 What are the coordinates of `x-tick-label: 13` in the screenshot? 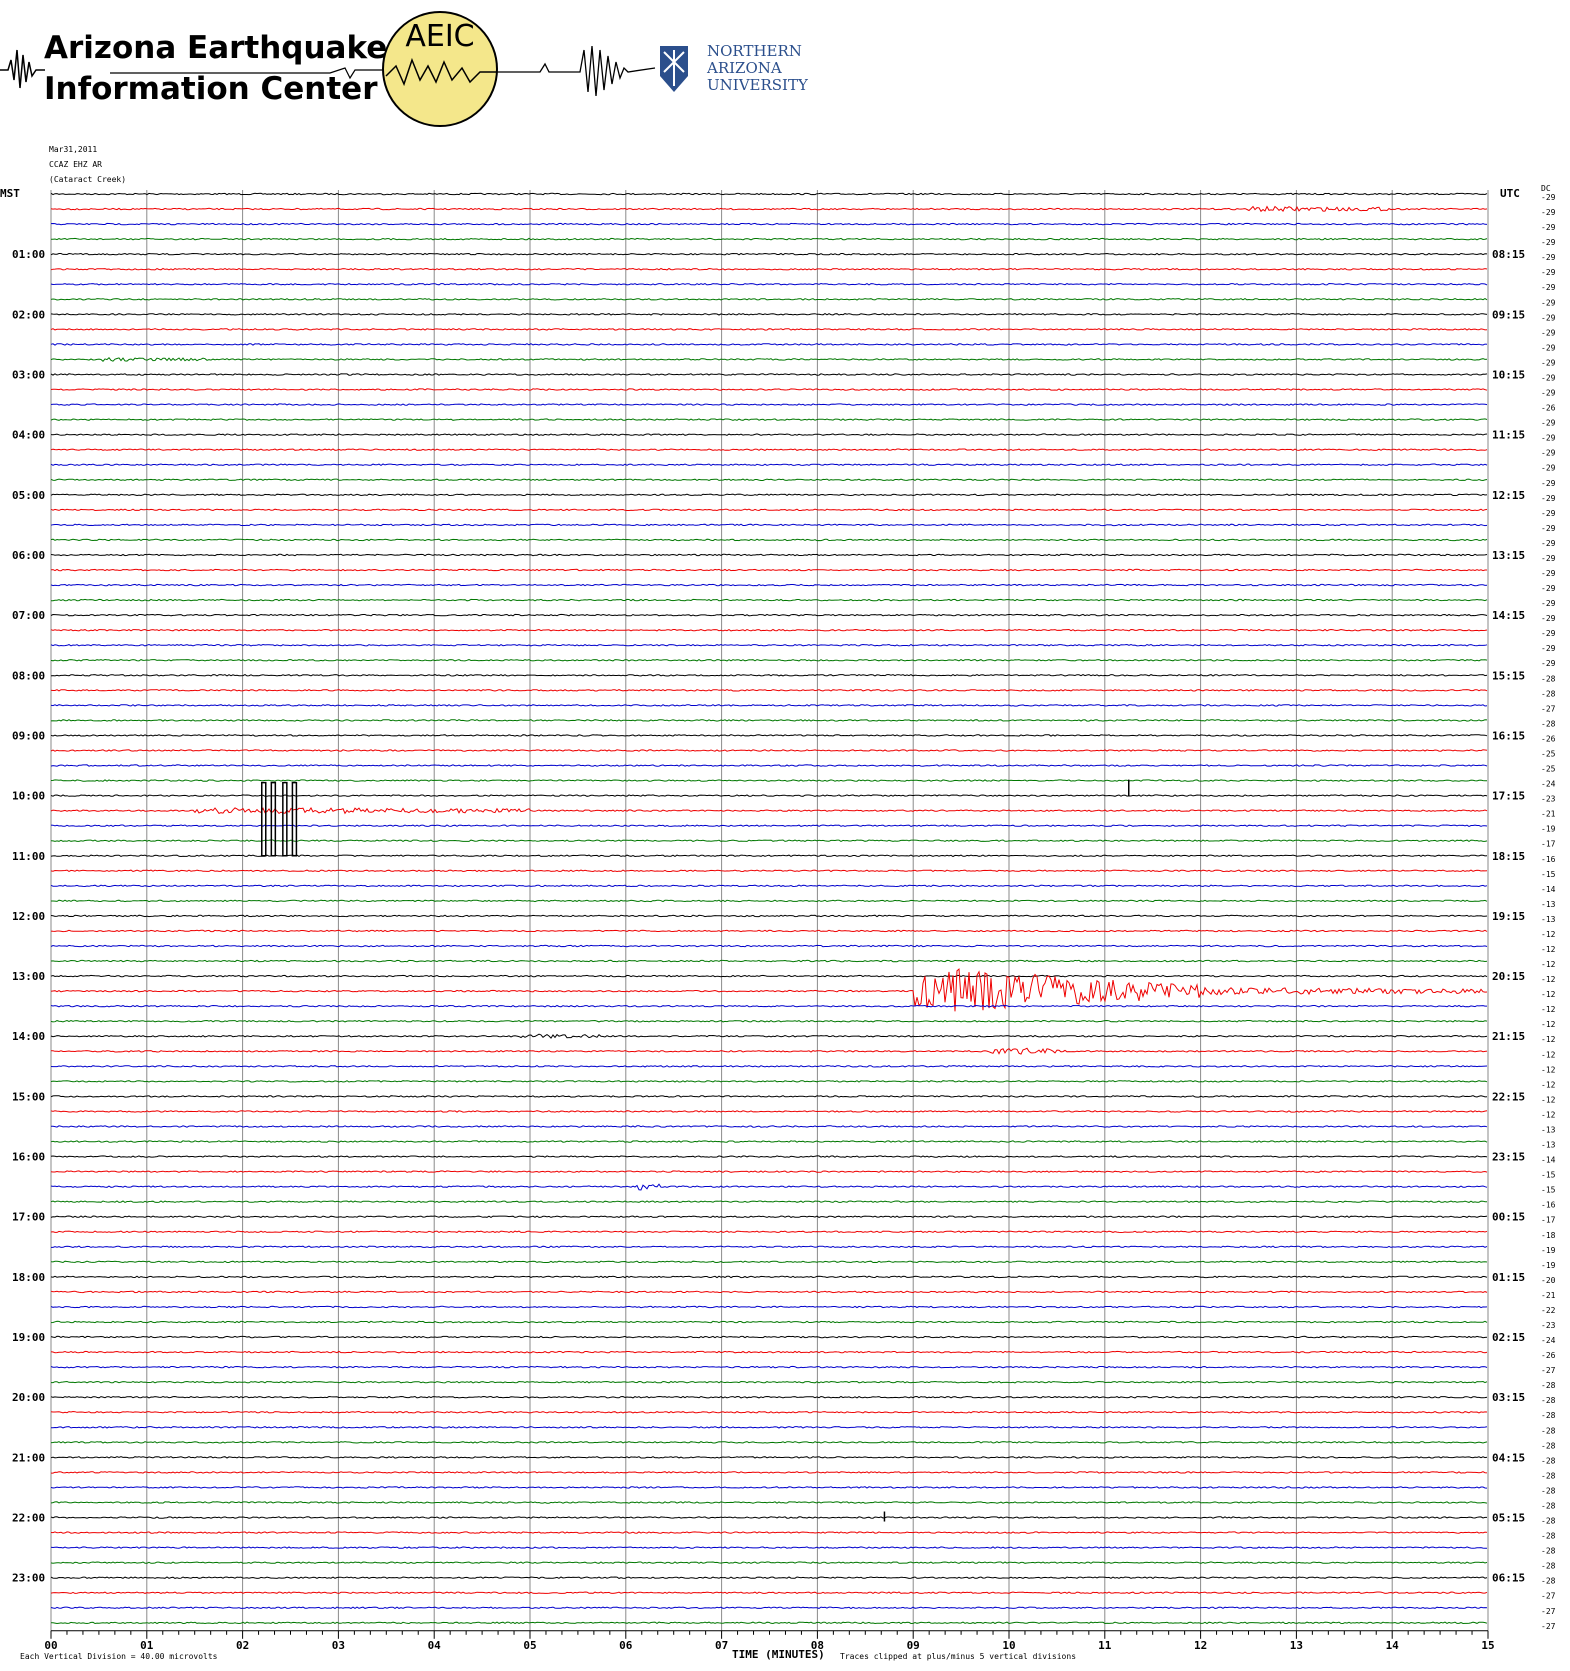 It's located at (1296, 1645).